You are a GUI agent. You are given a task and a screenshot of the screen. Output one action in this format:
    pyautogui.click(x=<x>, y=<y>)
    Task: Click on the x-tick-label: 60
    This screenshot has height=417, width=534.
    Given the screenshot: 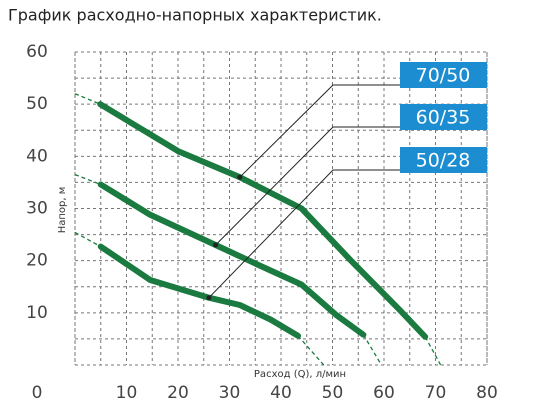 What is the action you would take?
    pyautogui.click(x=384, y=393)
    